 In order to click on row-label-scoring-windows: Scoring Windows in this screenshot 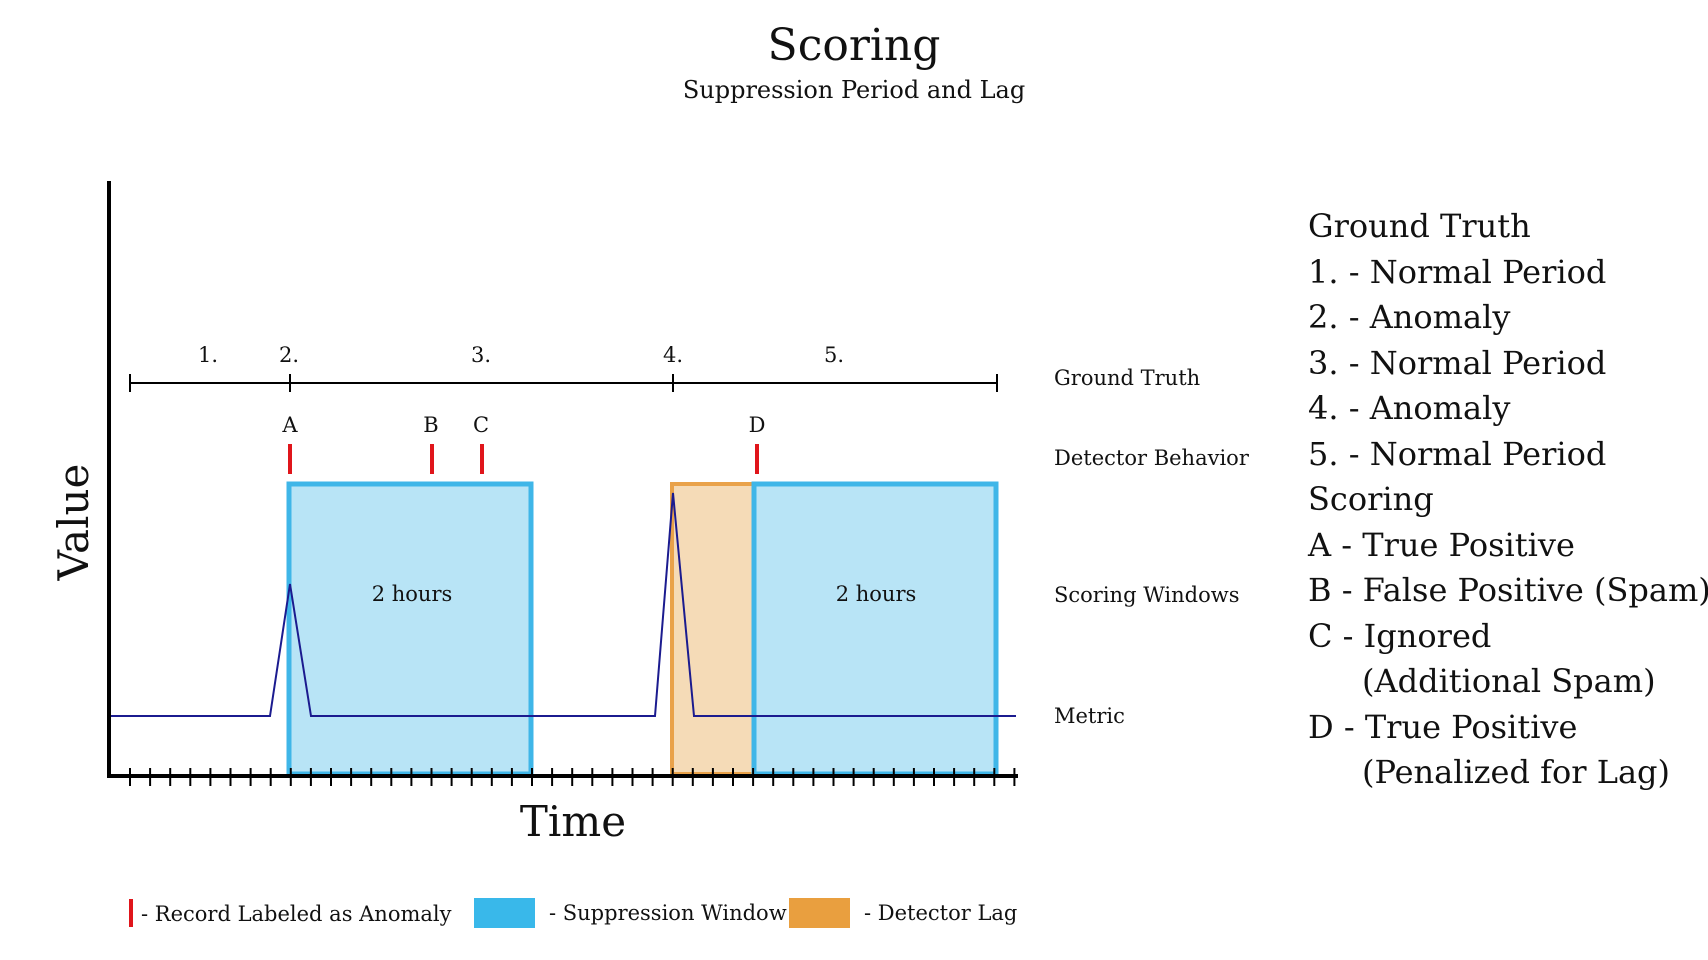, I will do `click(1146, 595)`.